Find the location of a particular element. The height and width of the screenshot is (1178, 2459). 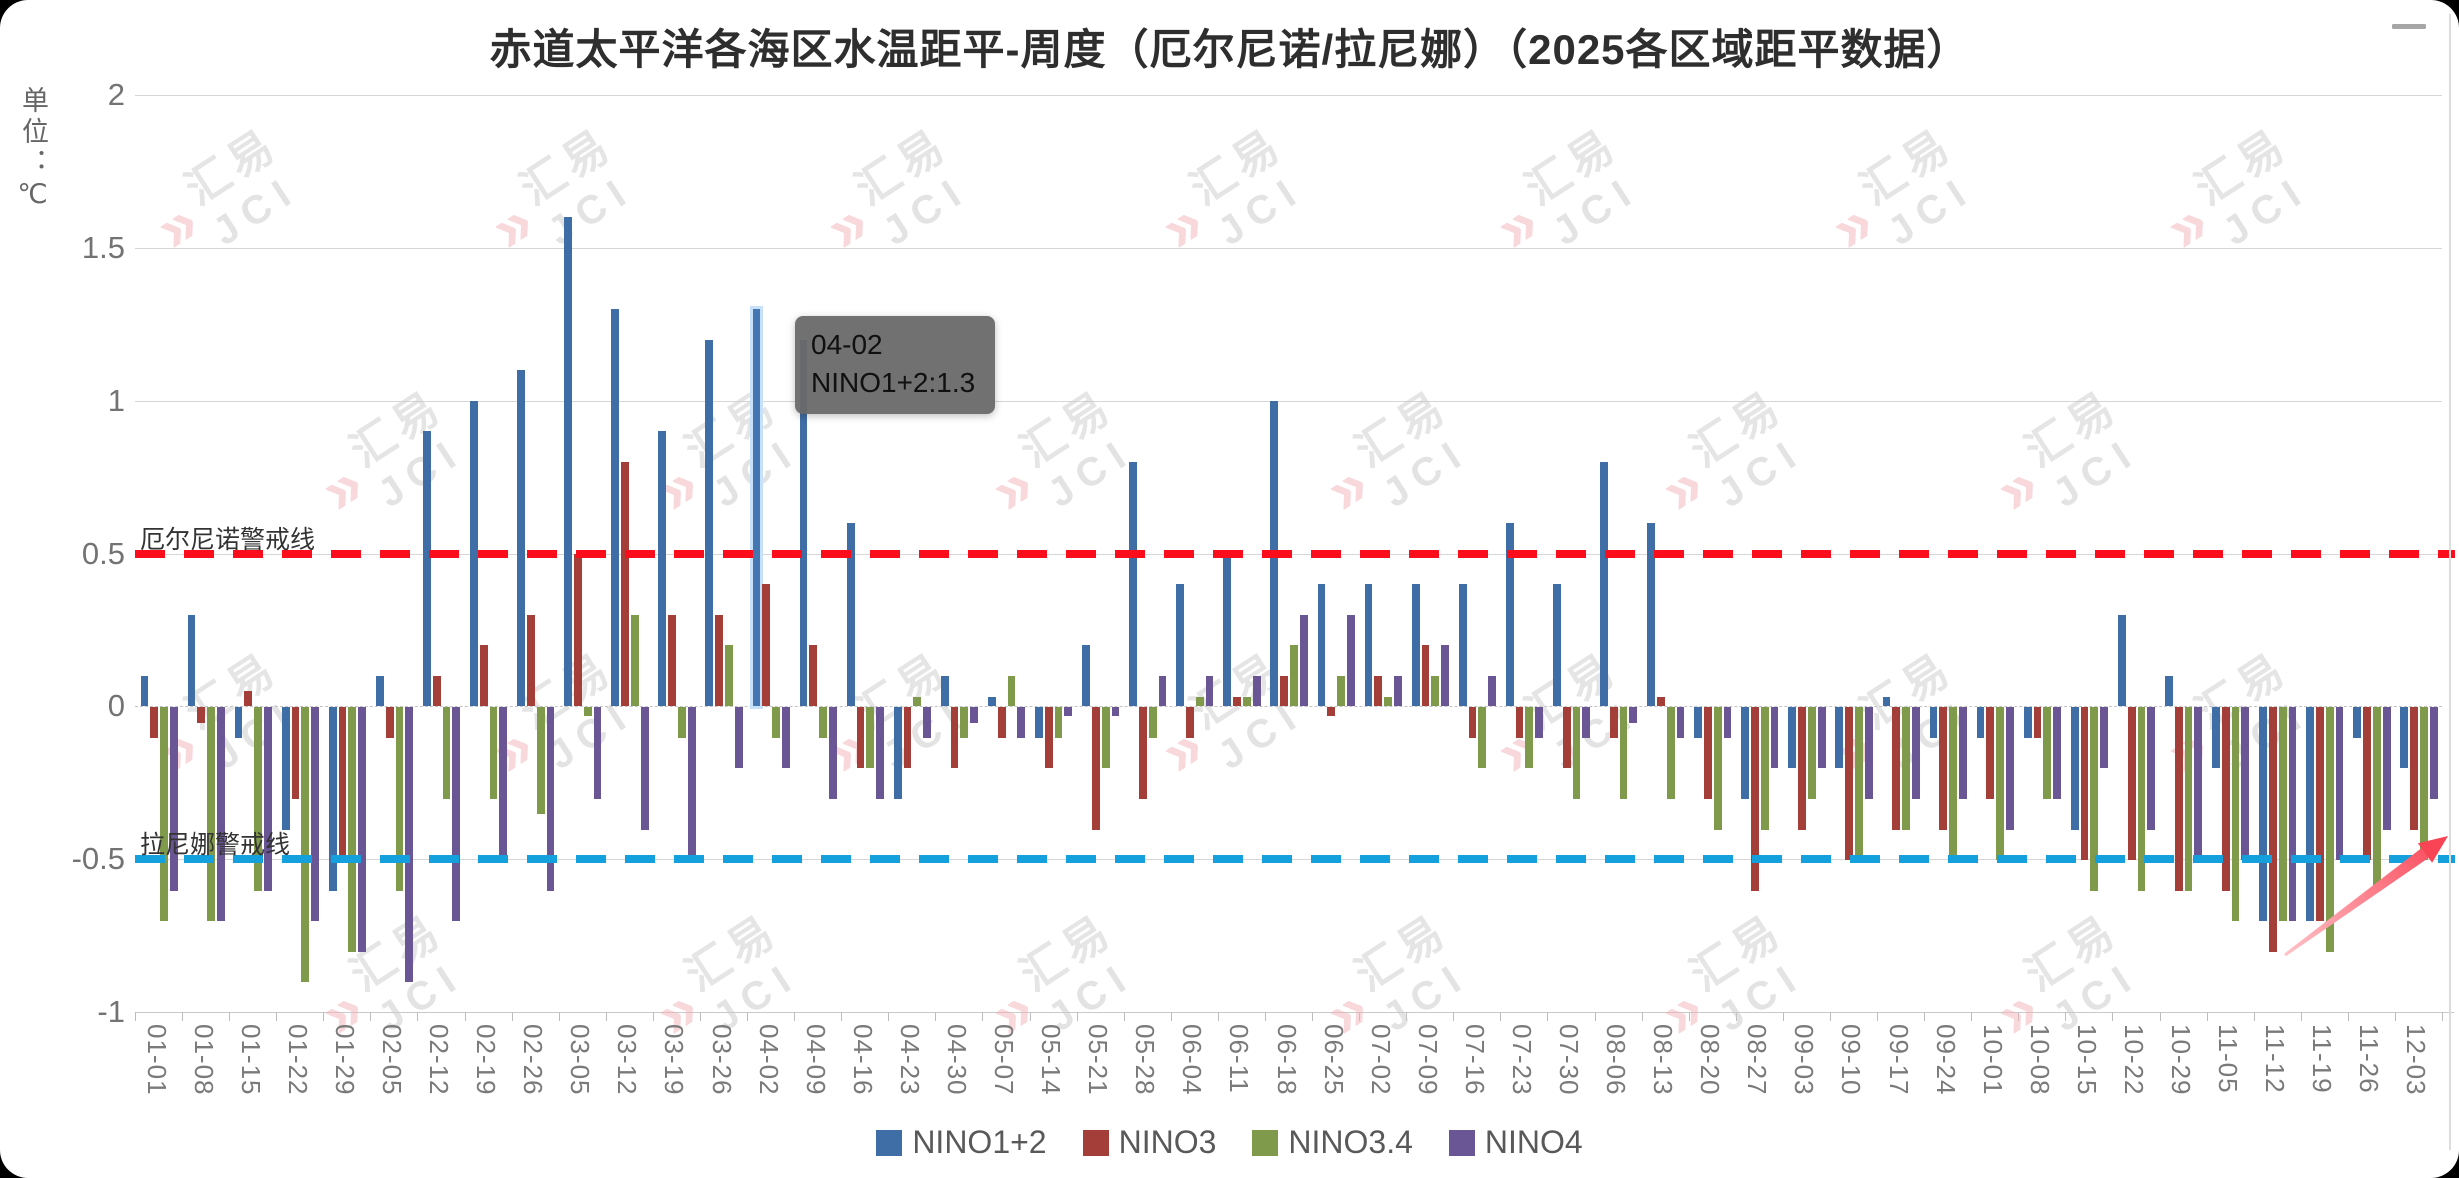

bar-NINO1+2-01-15 is located at coordinates (238, 722).